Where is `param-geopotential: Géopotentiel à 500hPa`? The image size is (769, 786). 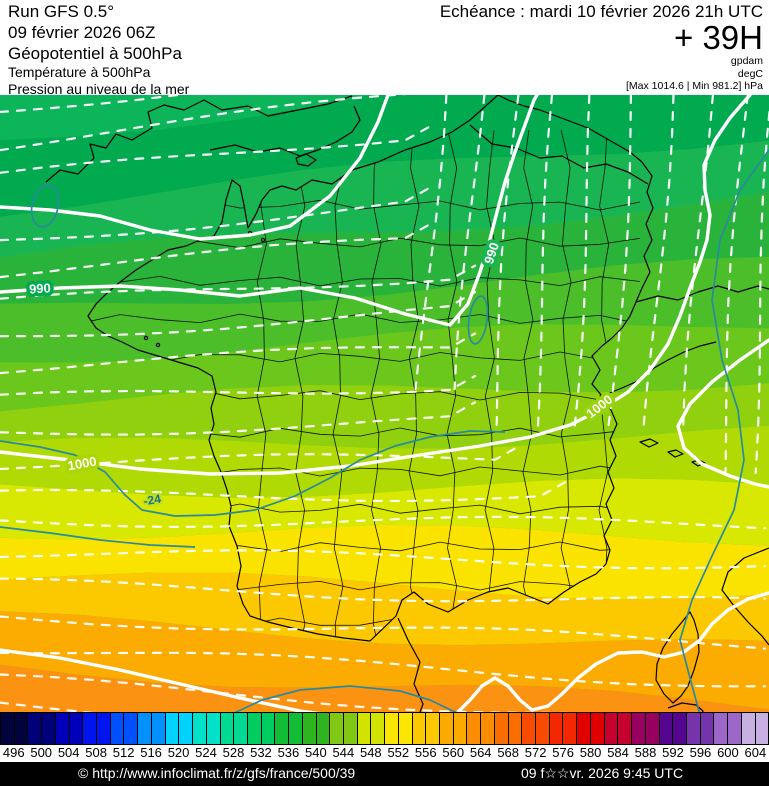 param-geopotential: Géopotentiel à 500hPa is located at coordinates (95, 53).